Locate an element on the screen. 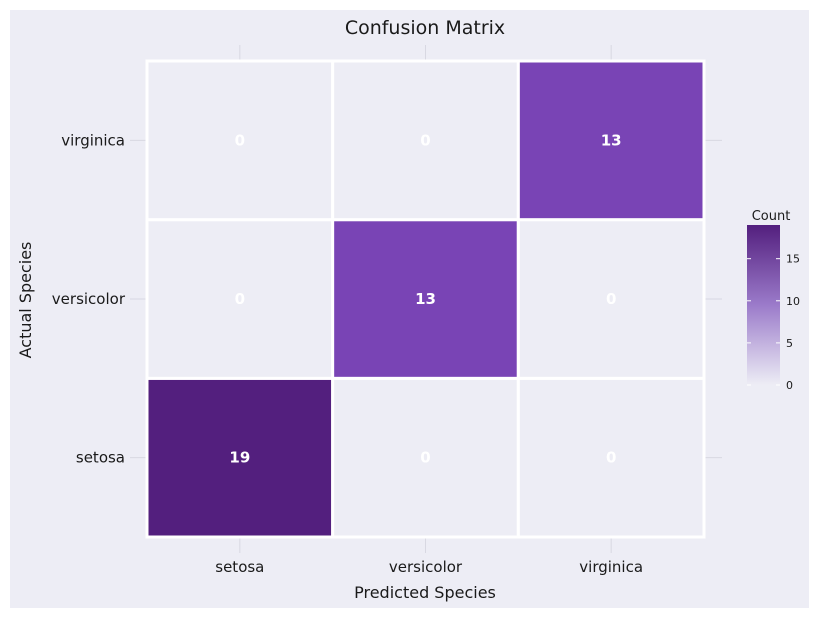 The height and width of the screenshot is (619, 819). heatmap-cell-virginica-setosa is located at coordinates (240, 140).